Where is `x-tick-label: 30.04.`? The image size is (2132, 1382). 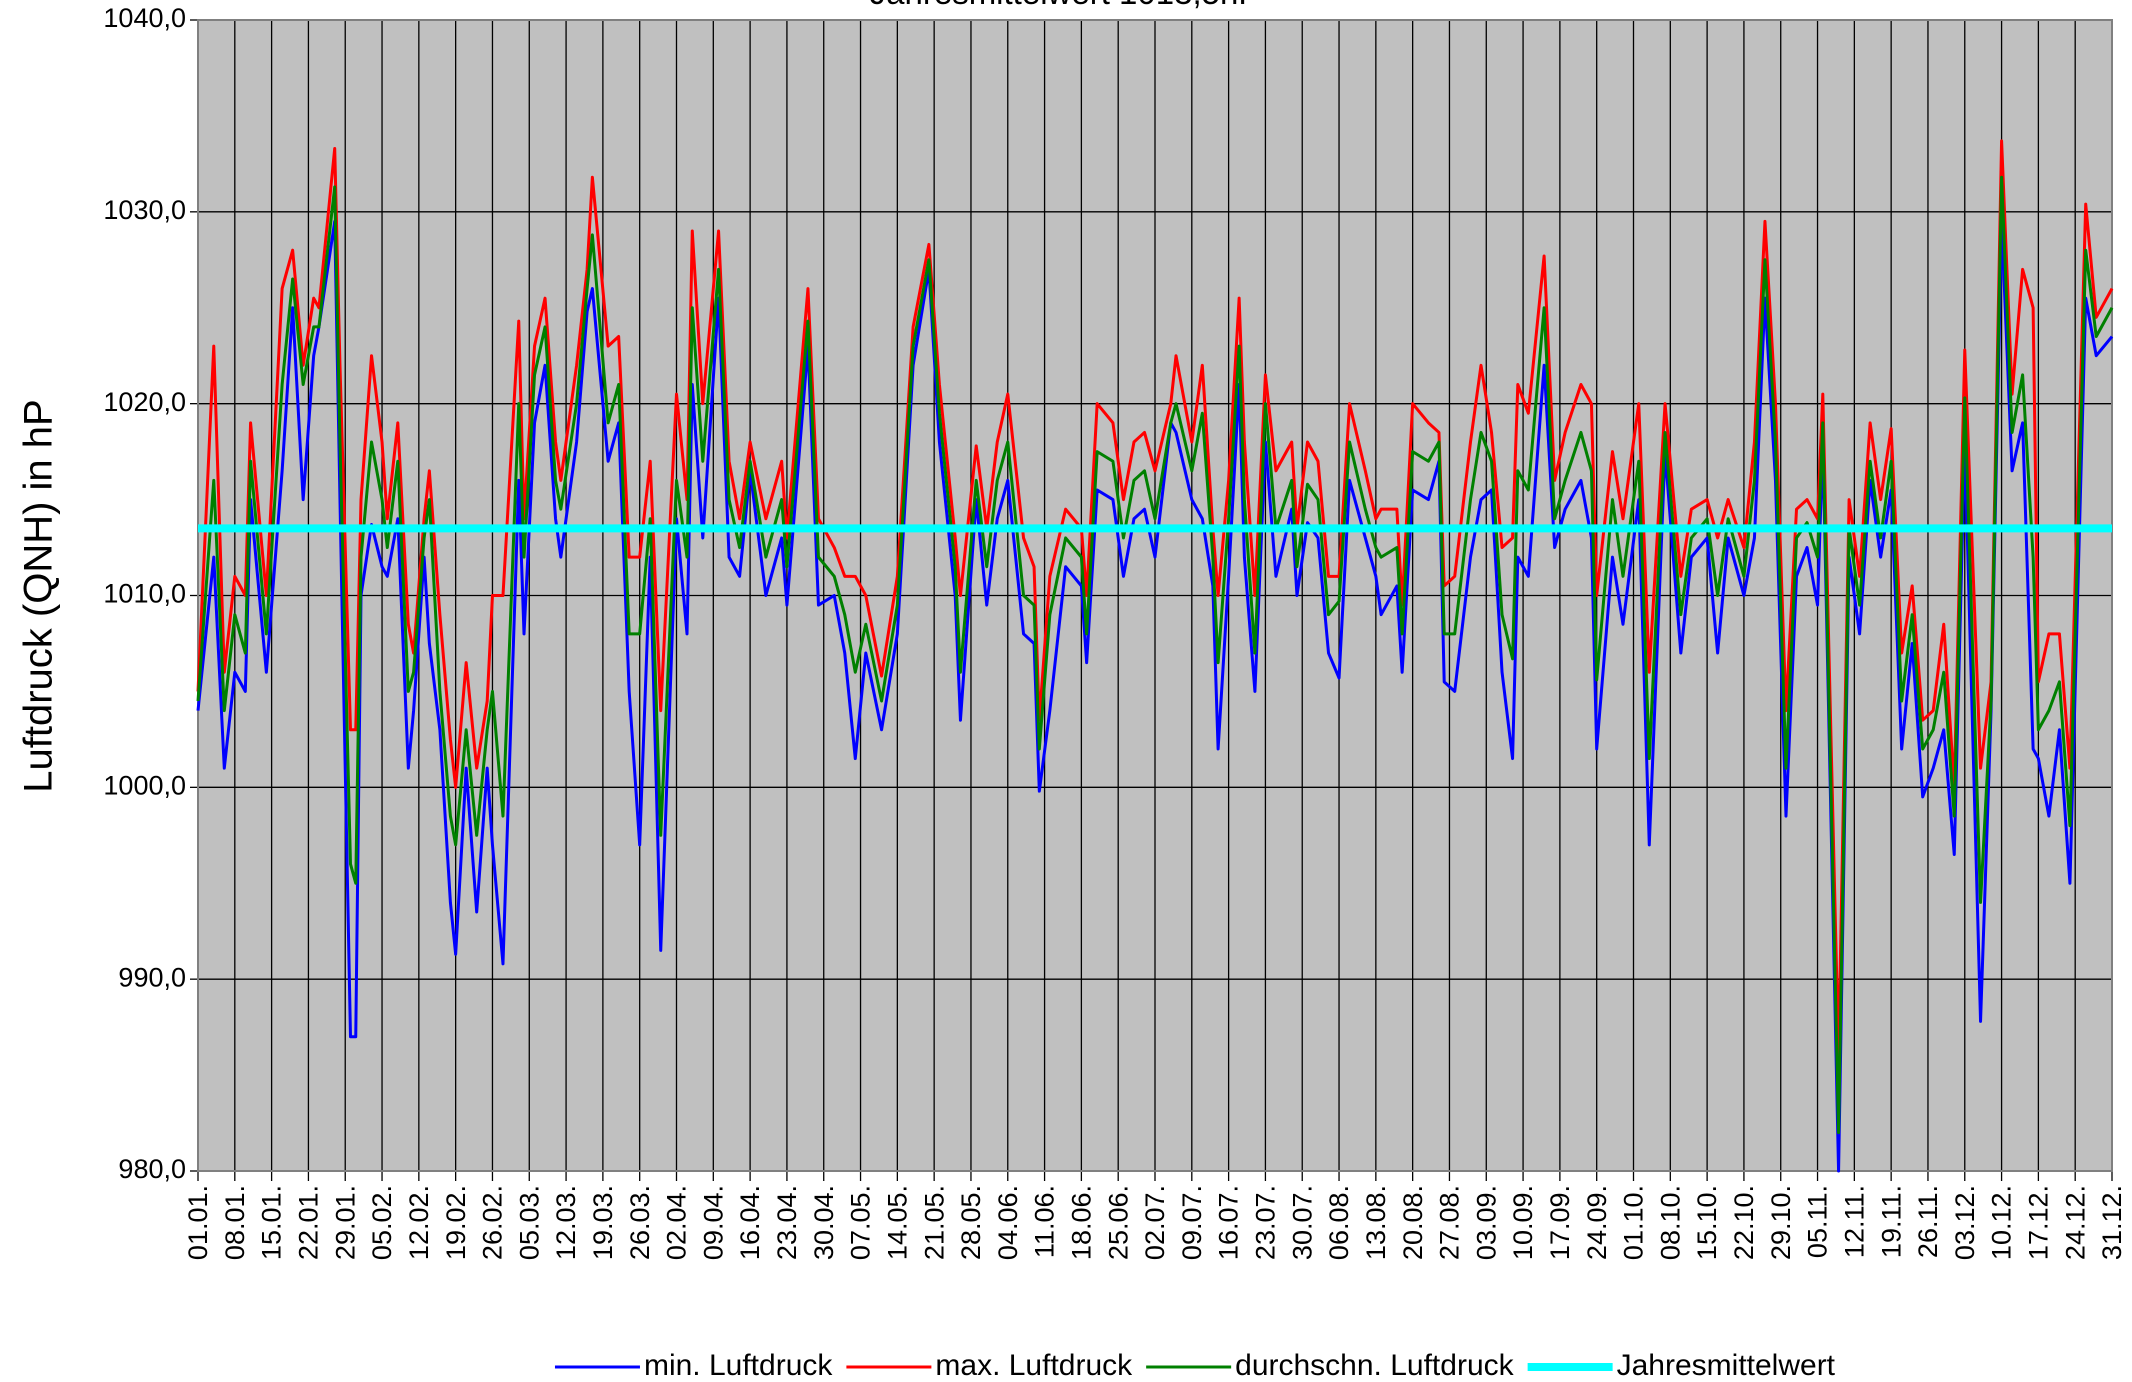
x-tick-label: 30.04. is located at coordinates (824, 1222).